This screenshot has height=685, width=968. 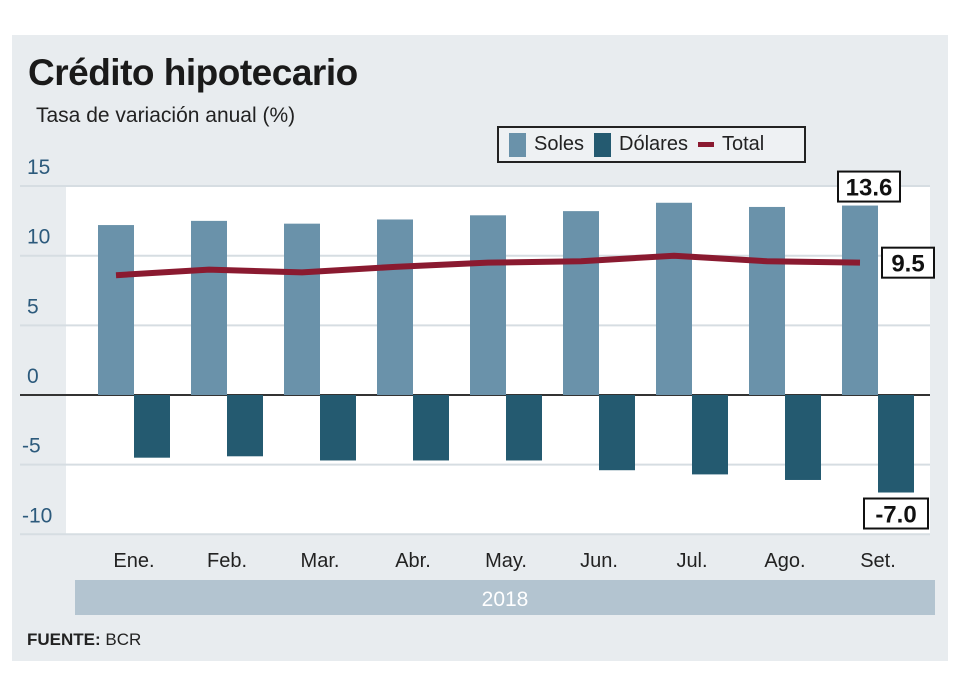 What do you see at coordinates (878, 561) in the screenshot?
I see `x-tick-label: Set.` at bounding box center [878, 561].